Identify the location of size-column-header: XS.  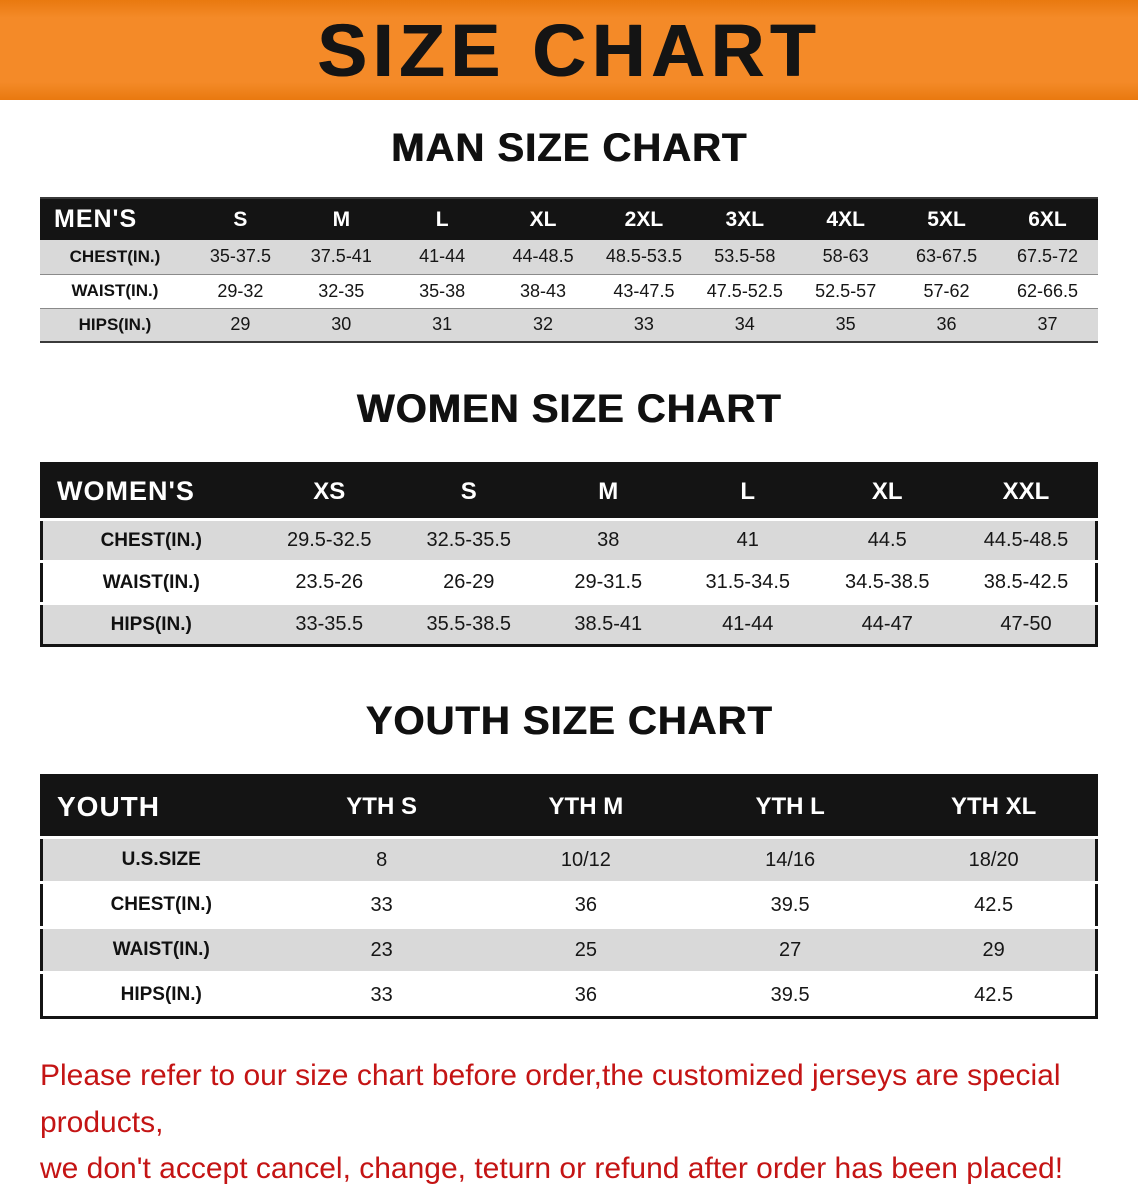
(329, 491).